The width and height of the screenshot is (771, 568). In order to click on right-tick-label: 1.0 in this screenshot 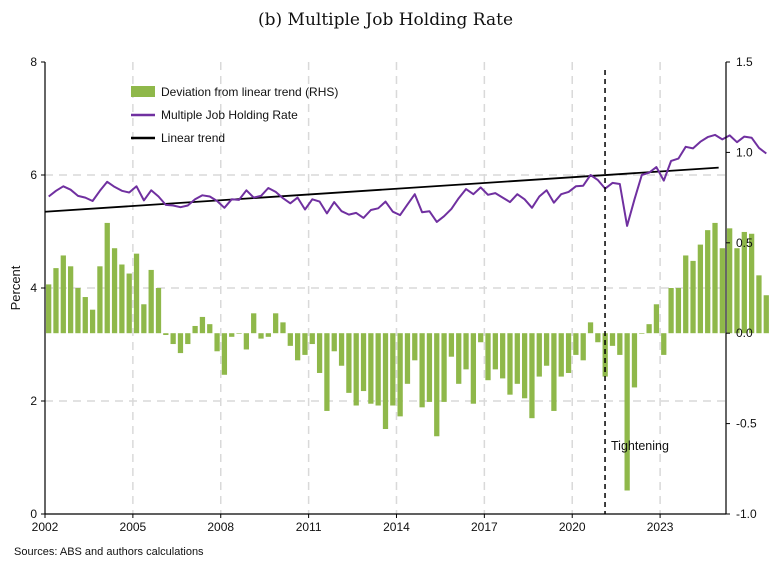, I will do `click(744, 152)`.